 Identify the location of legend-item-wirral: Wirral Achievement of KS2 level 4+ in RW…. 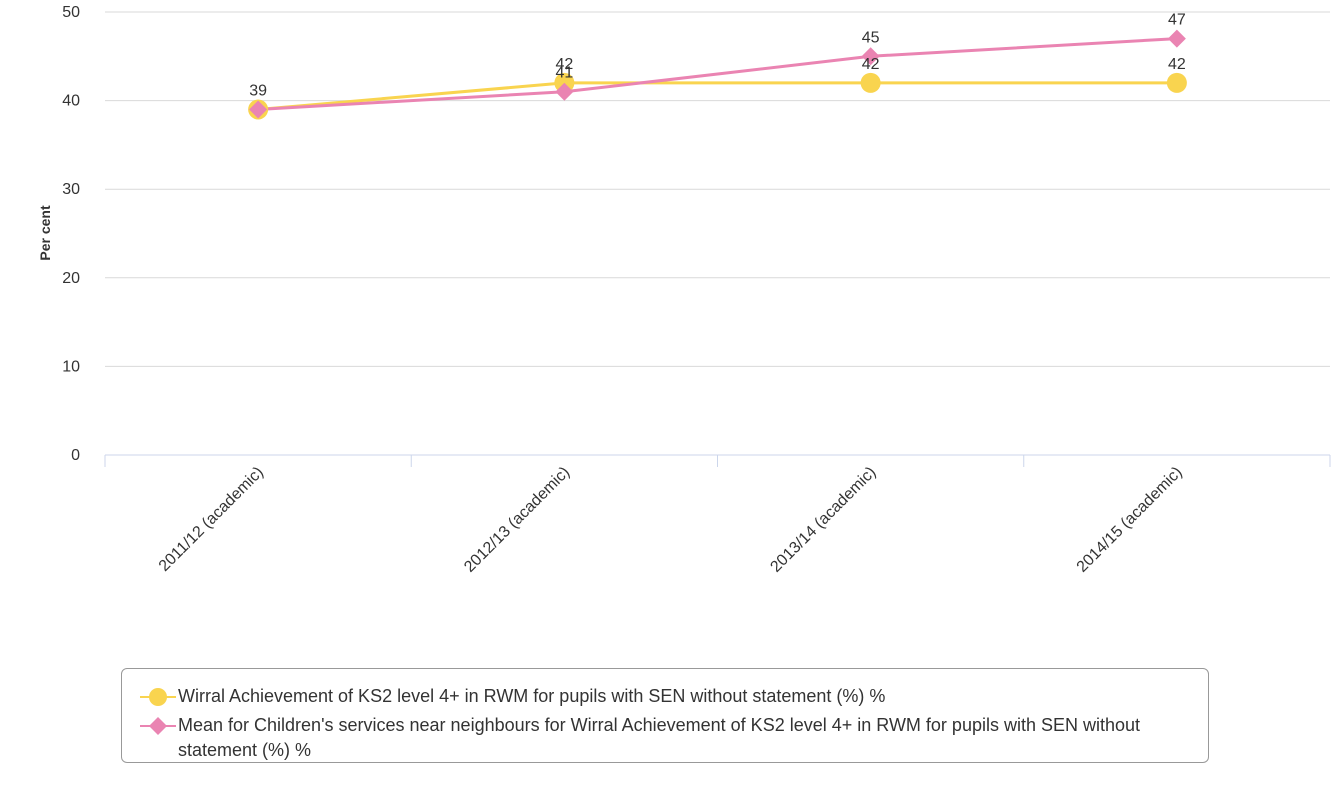
(667, 696).